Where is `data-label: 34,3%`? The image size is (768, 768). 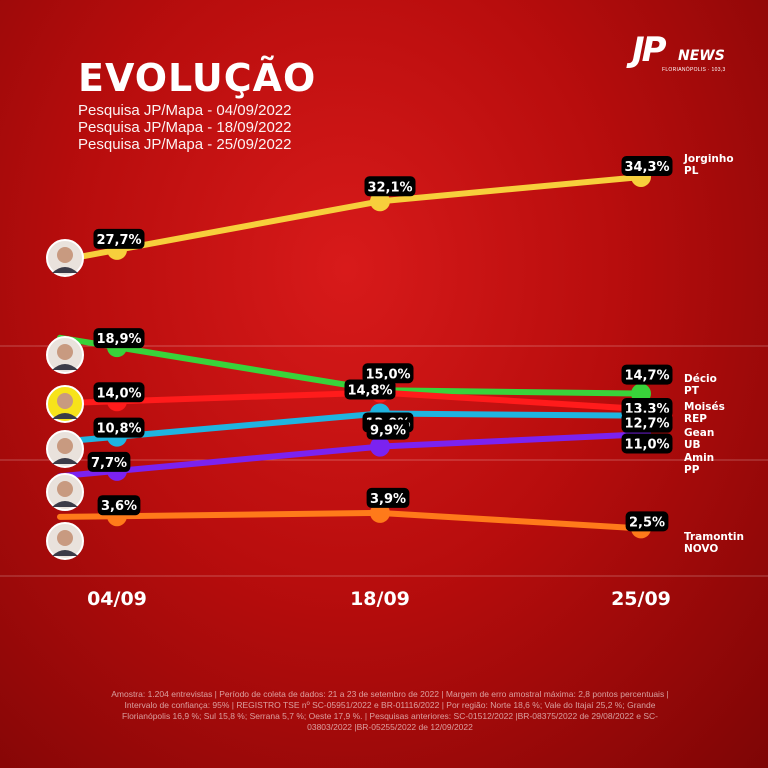 data-label: 34,3% is located at coordinates (646, 167).